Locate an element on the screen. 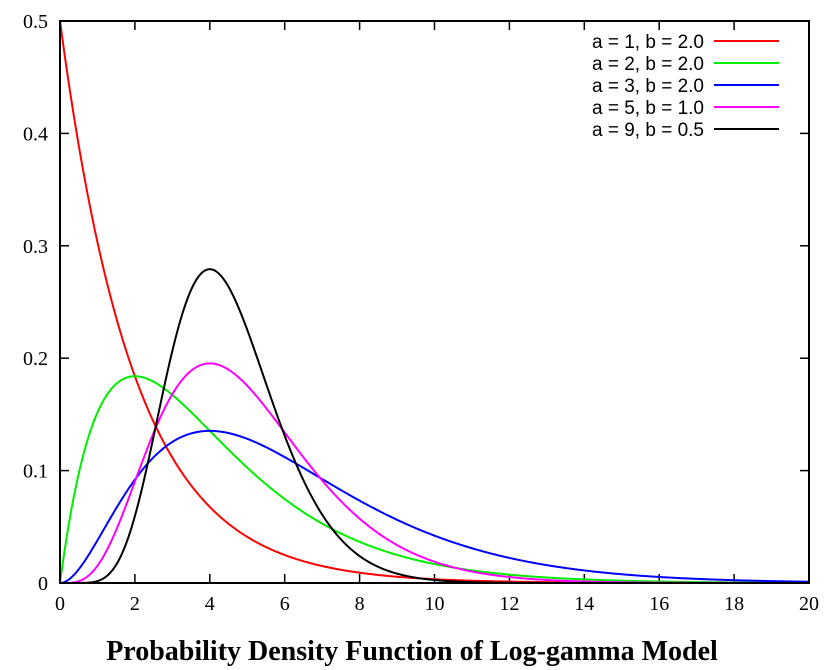  x-tick-label: 10 is located at coordinates (435, 604).